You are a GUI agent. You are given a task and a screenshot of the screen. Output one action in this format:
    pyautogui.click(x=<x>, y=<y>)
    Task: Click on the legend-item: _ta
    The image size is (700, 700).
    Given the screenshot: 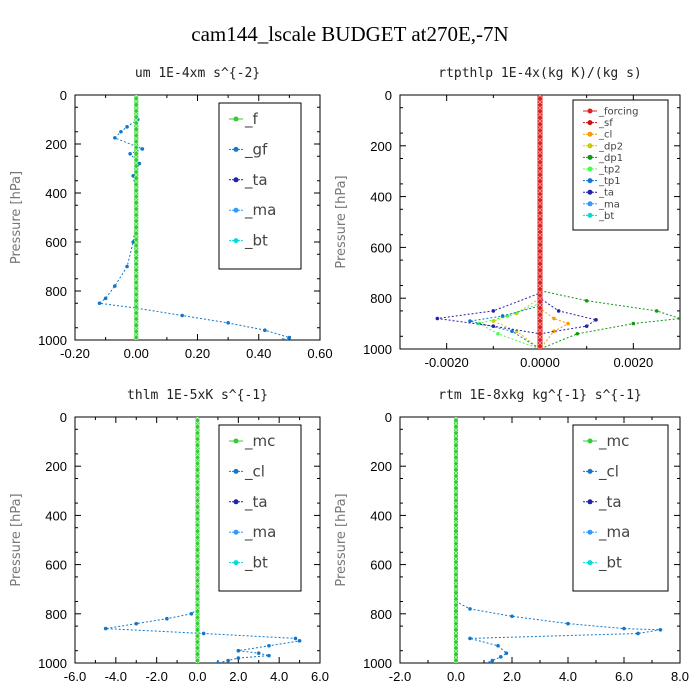 What is the action you would take?
    pyautogui.click(x=598, y=193)
    